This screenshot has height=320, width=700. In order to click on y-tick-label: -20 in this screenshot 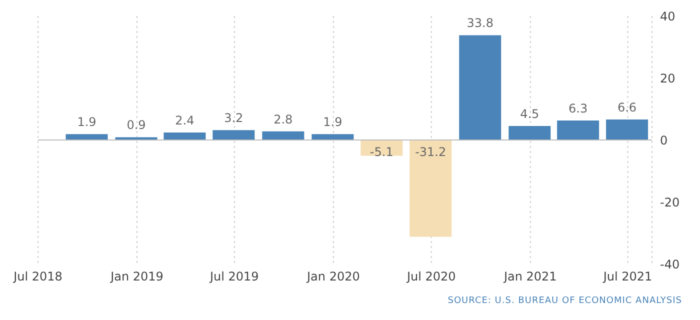, I will do `click(670, 202)`.